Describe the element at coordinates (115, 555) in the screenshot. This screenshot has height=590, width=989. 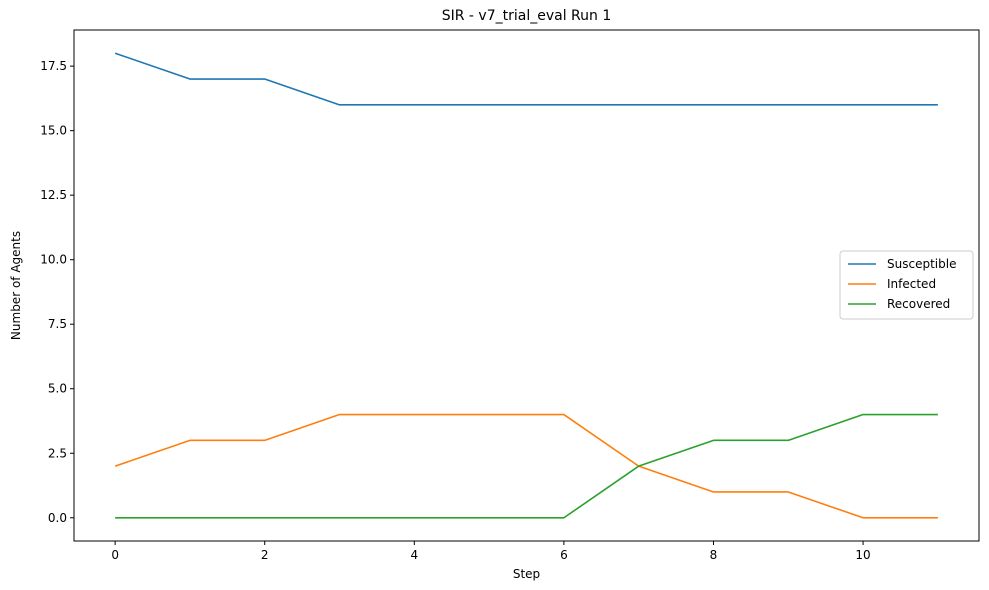
I see `x-tick-label: 0` at that location.